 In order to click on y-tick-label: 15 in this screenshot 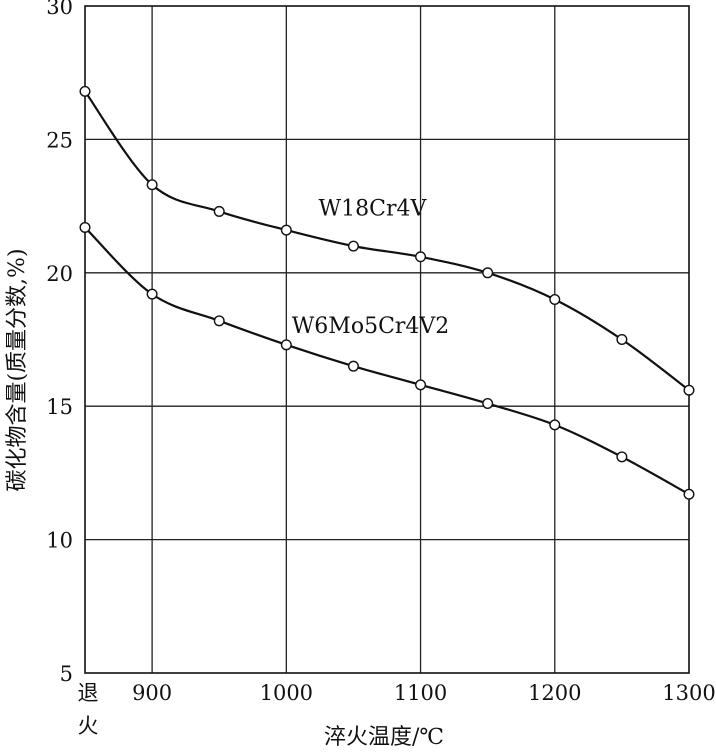, I will do `click(59, 407)`.